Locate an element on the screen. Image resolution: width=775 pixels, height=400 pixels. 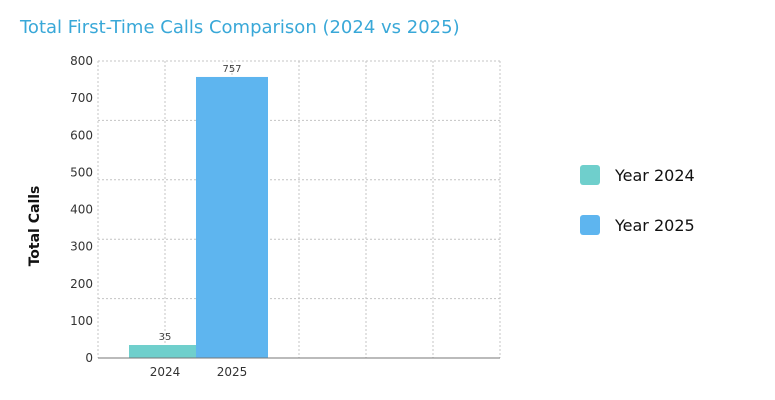
bar-2024 is located at coordinates (165, 351).